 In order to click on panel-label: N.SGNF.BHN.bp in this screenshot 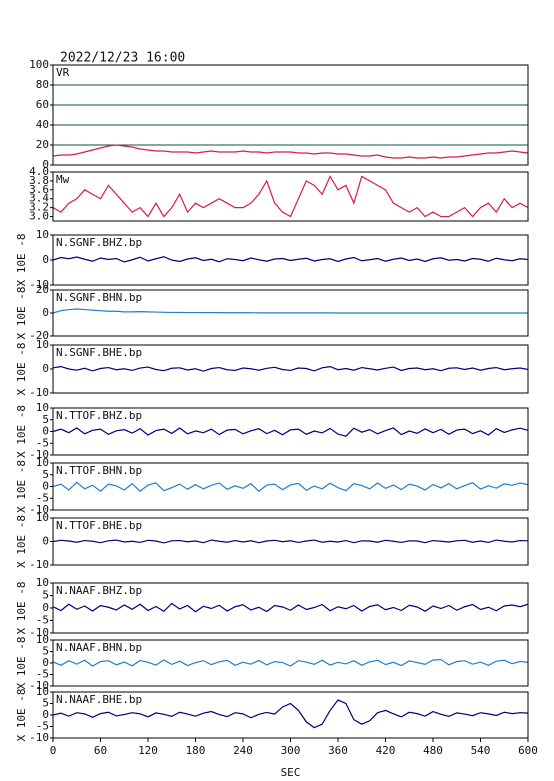, I will do `click(99, 297)`.